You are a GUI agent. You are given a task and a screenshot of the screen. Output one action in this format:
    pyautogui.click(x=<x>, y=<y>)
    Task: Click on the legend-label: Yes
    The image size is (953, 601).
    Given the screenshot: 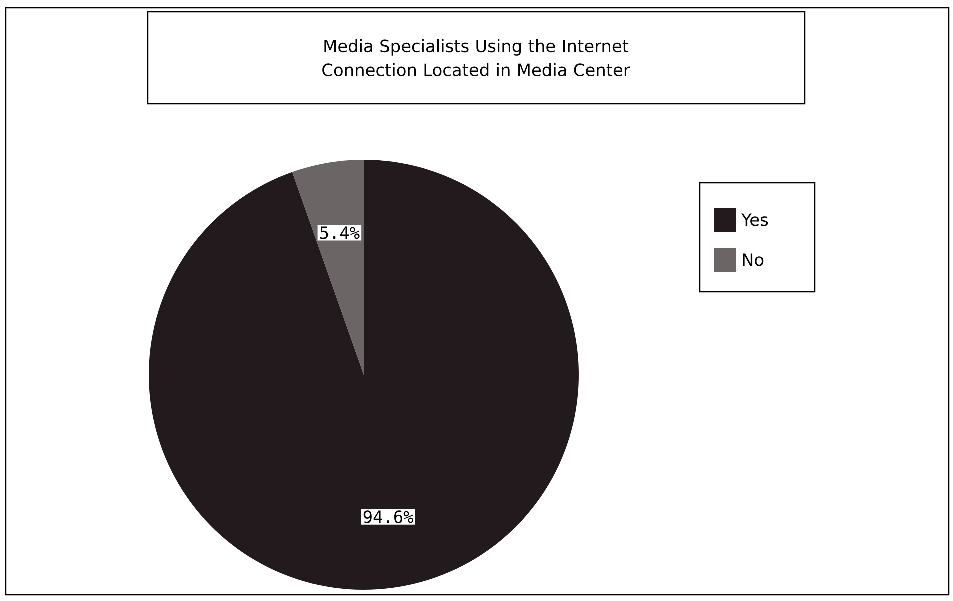 What is the action you would take?
    pyautogui.click(x=755, y=220)
    